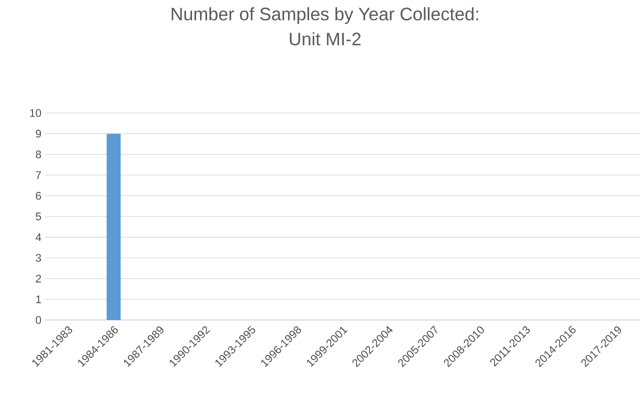 The height and width of the screenshot is (405, 643). What do you see at coordinates (39, 258) in the screenshot?
I see `y-tick-label: 3` at bounding box center [39, 258].